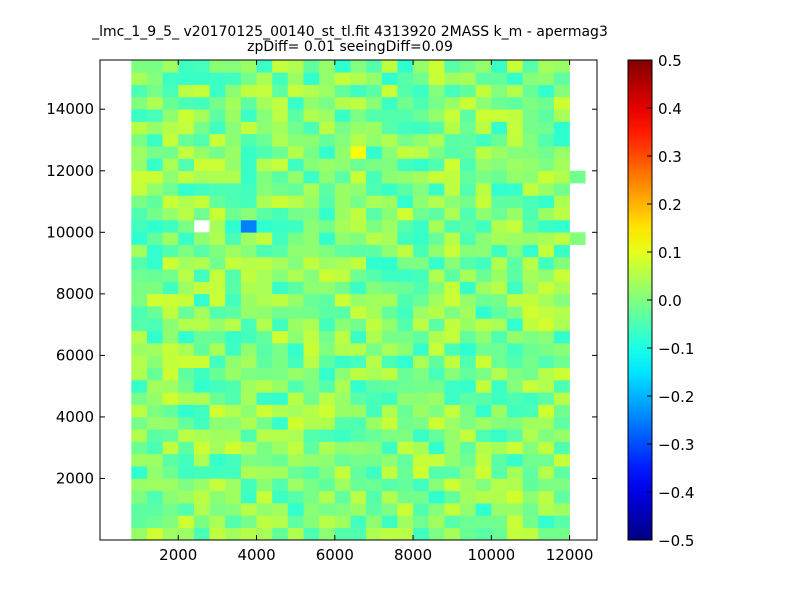 The height and width of the screenshot is (600, 800). I want to click on colorbar-tick-label: 0.4, so click(670, 109).